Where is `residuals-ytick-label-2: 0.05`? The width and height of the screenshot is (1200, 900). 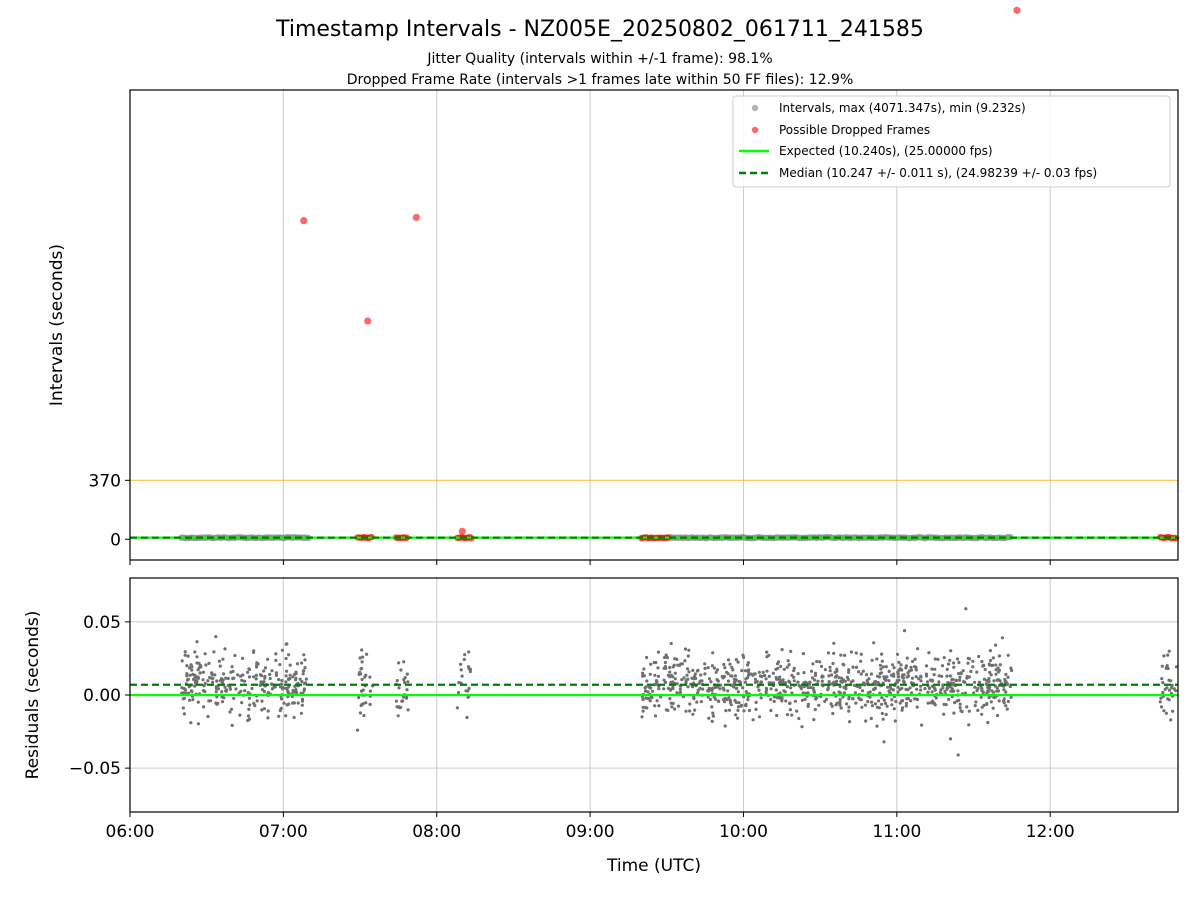 residuals-ytick-label-2: 0.05 is located at coordinates (102, 623).